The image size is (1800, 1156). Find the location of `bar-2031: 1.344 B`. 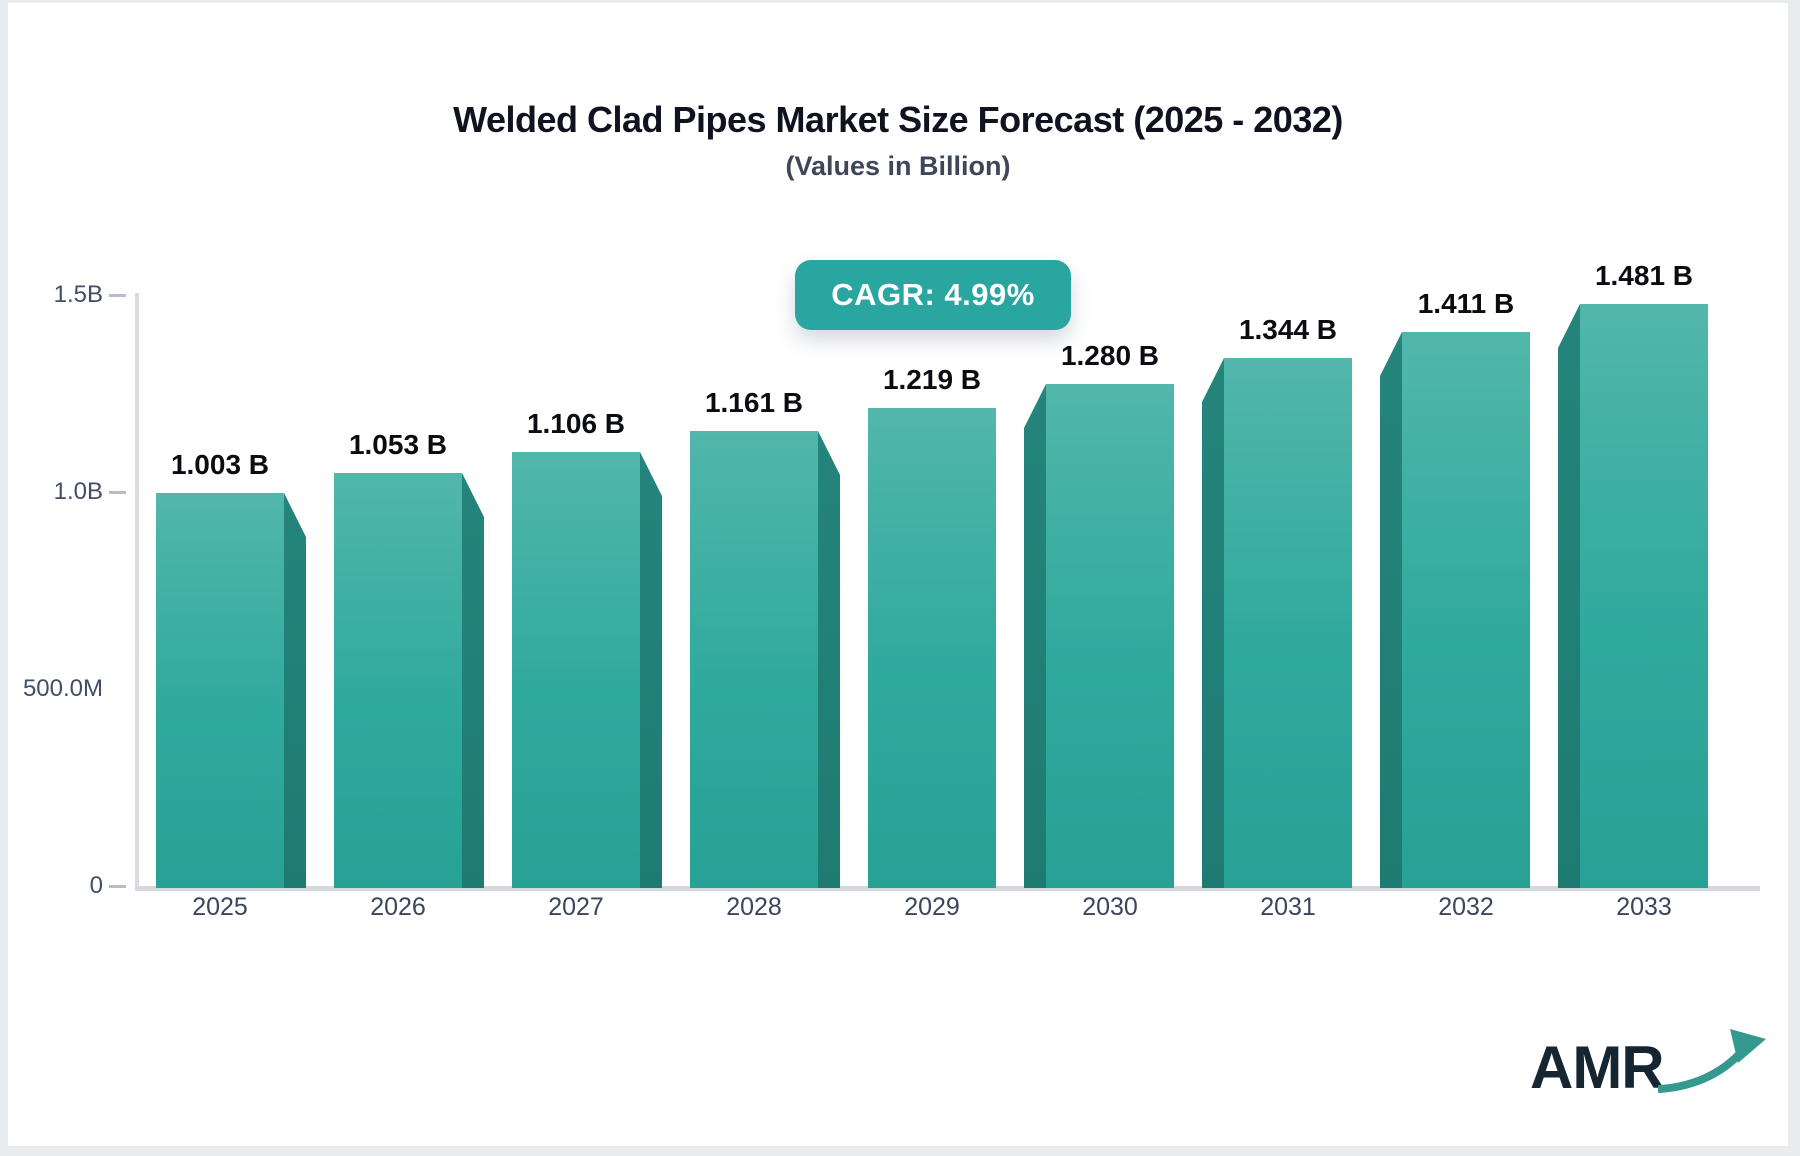

bar-2031: 1.344 B is located at coordinates (1288, 593).